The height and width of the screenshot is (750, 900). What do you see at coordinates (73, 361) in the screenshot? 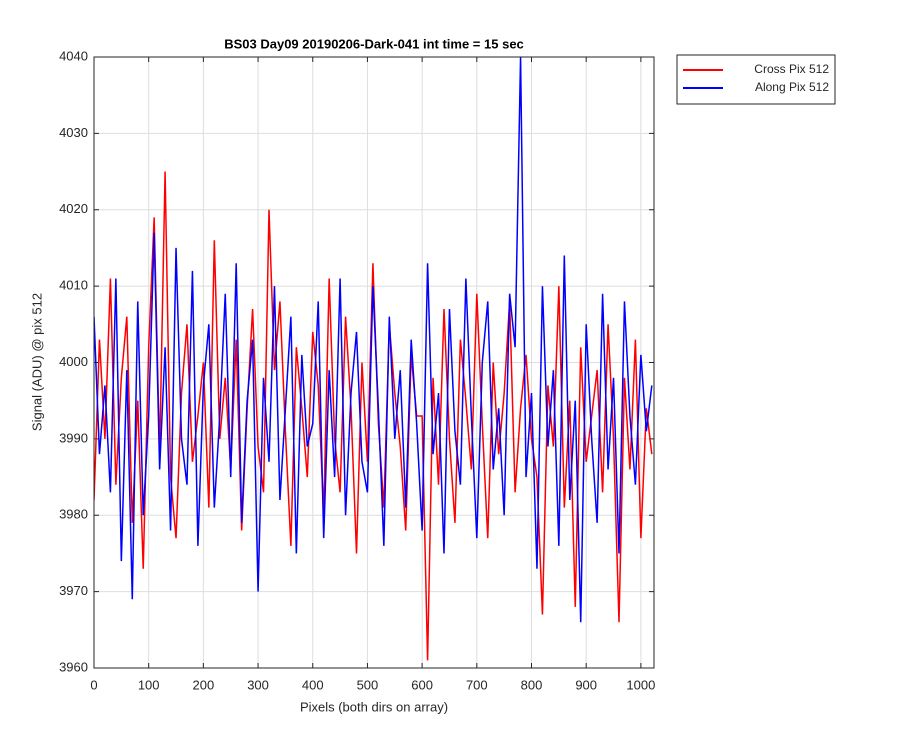
I see `y-tick-label: 4000` at bounding box center [73, 361].